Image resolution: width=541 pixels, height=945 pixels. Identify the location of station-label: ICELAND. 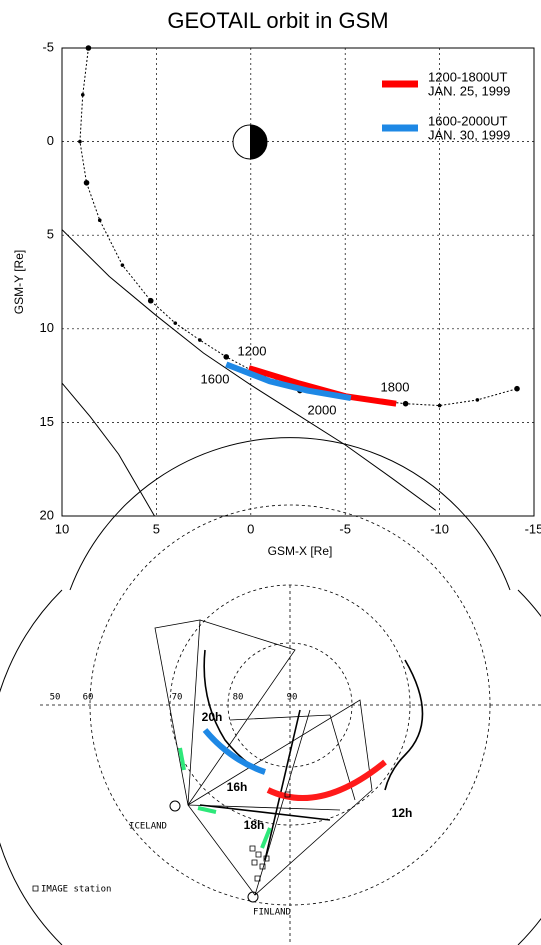
(148, 827).